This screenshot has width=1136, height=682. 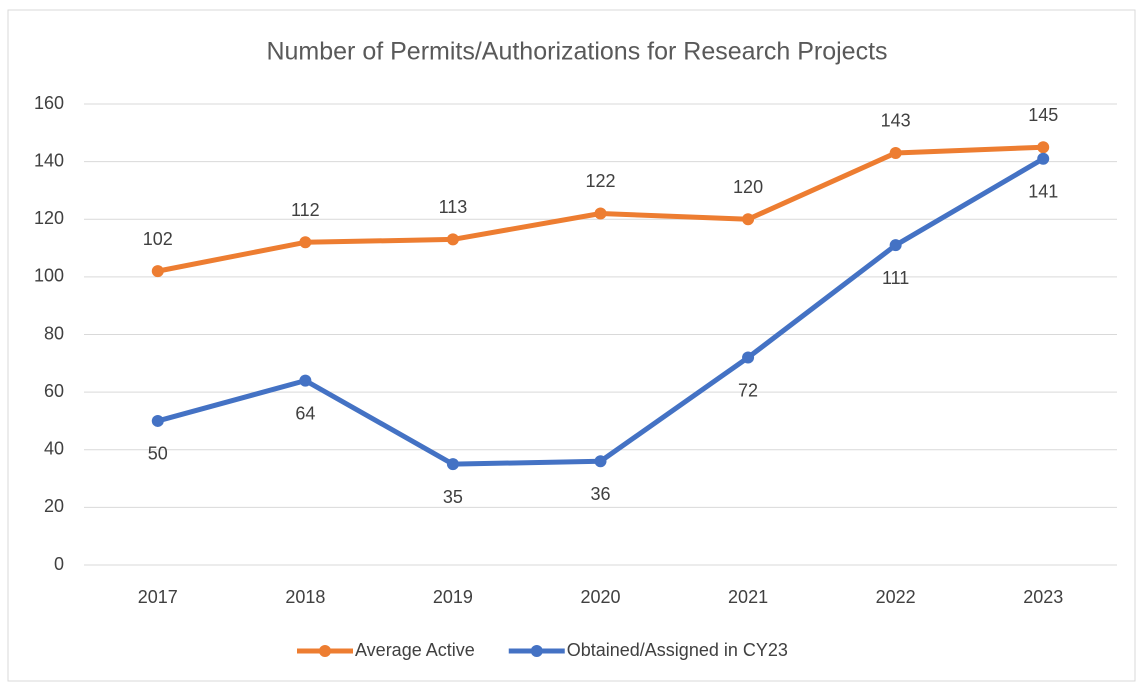 What do you see at coordinates (49, 276) in the screenshot?
I see `y-tick-label: 100` at bounding box center [49, 276].